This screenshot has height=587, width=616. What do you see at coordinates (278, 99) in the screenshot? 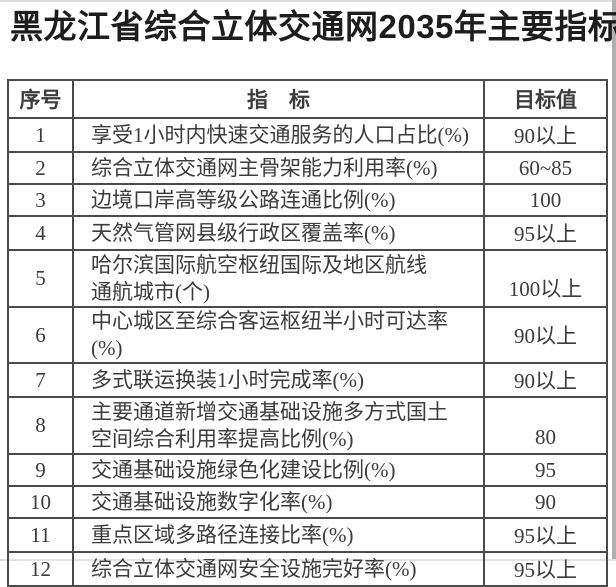
I see `header-indicator: 指 标` at bounding box center [278, 99].